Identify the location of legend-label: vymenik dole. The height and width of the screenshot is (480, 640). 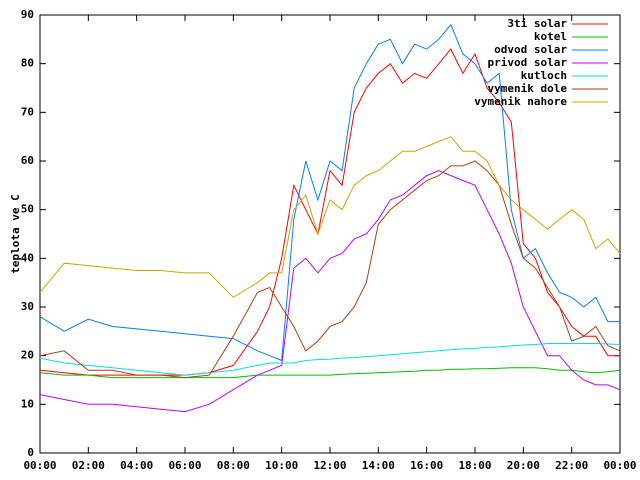
(528, 88).